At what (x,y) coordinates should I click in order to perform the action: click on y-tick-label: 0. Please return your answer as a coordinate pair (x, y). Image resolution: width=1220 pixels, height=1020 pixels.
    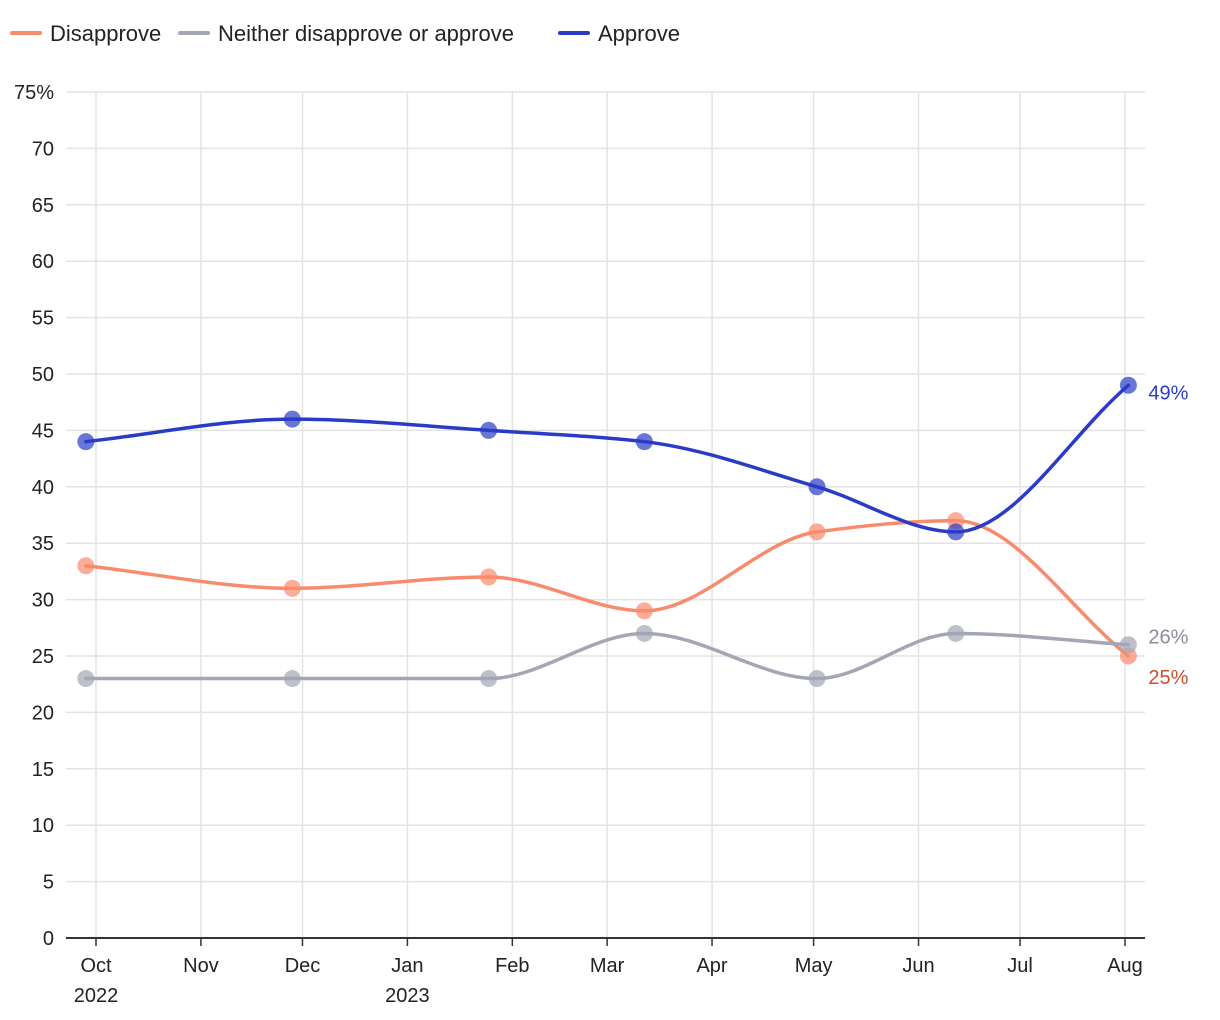
    Looking at the image, I should click on (48, 939).